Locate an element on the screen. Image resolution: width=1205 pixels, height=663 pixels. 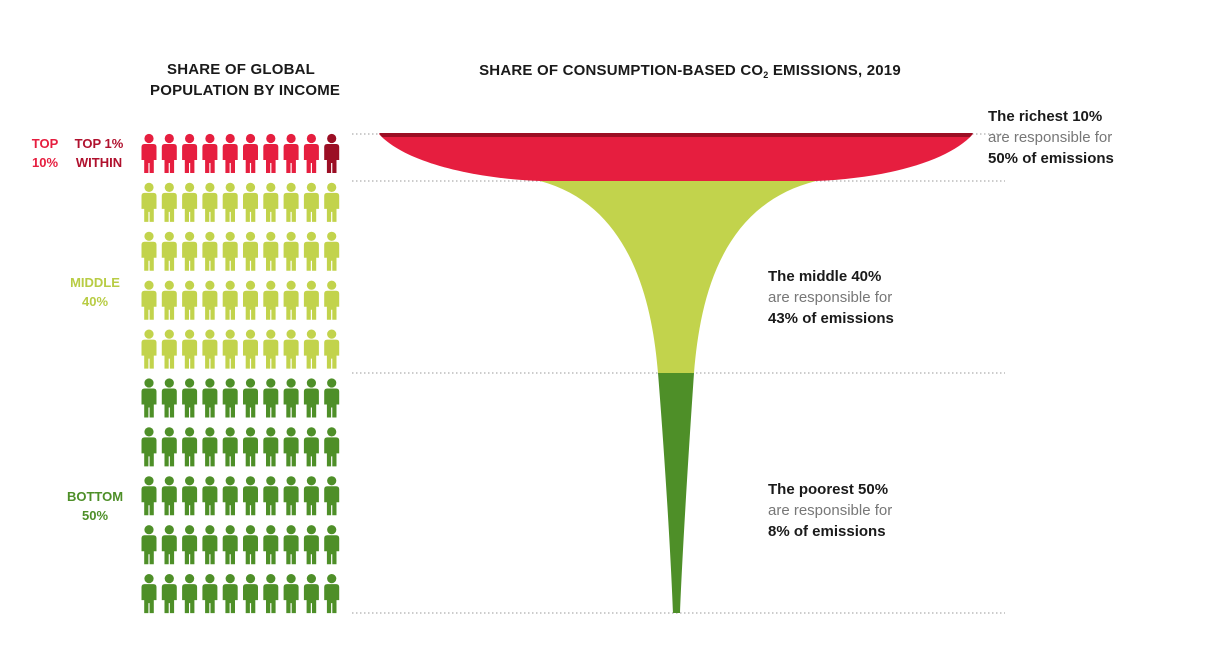
annotation-poorest-text: are responsible for is located at coordinates (830, 510).